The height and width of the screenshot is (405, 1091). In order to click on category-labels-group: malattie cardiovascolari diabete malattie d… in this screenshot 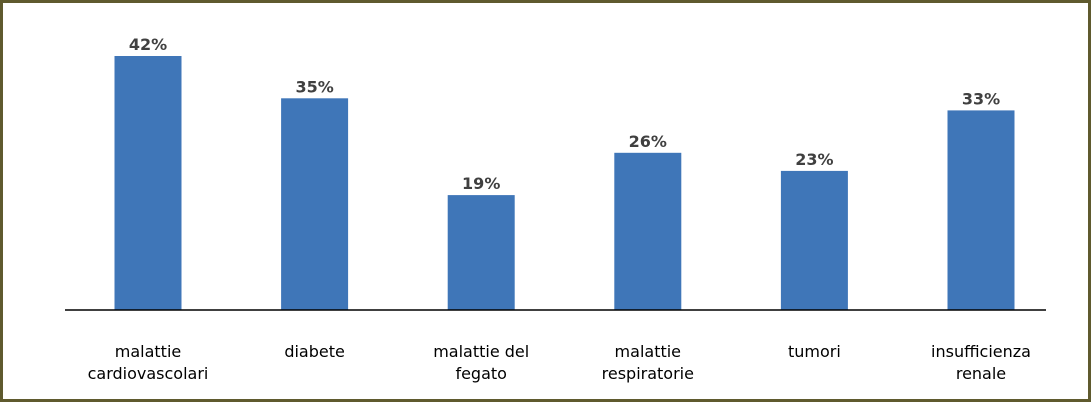, I will do `click(559, 362)`.